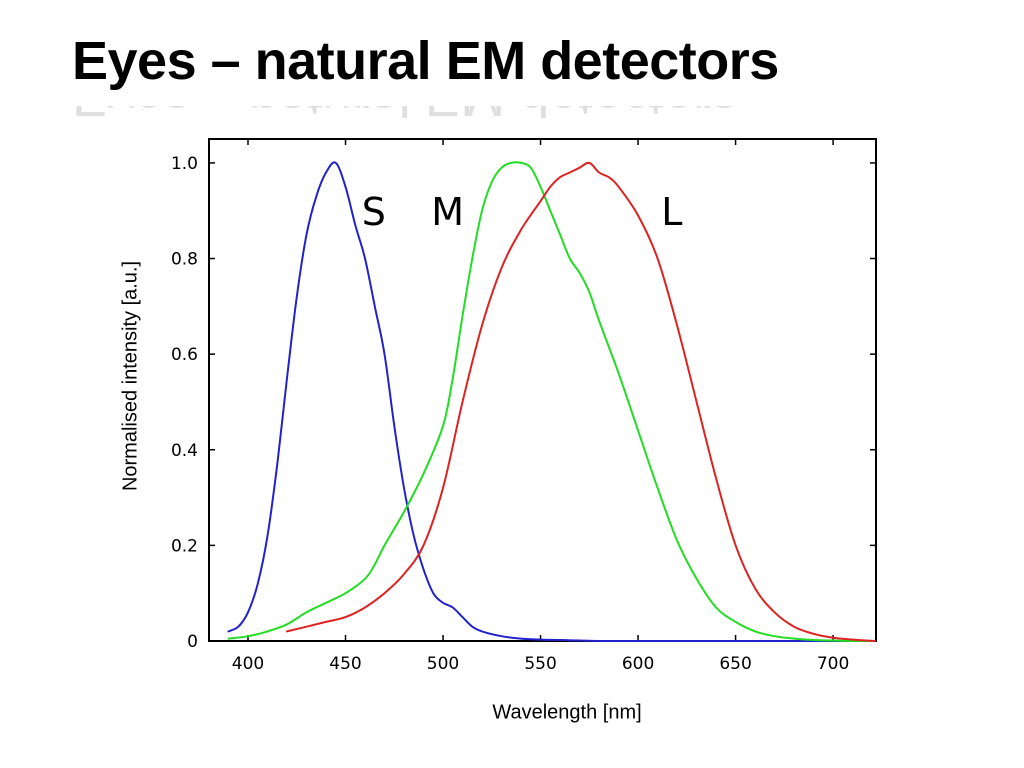 The width and height of the screenshot is (1024, 768). Describe the element at coordinates (425, 61) in the screenshot. I see `slide-title: Eyes – natural EM detectors` at that location.